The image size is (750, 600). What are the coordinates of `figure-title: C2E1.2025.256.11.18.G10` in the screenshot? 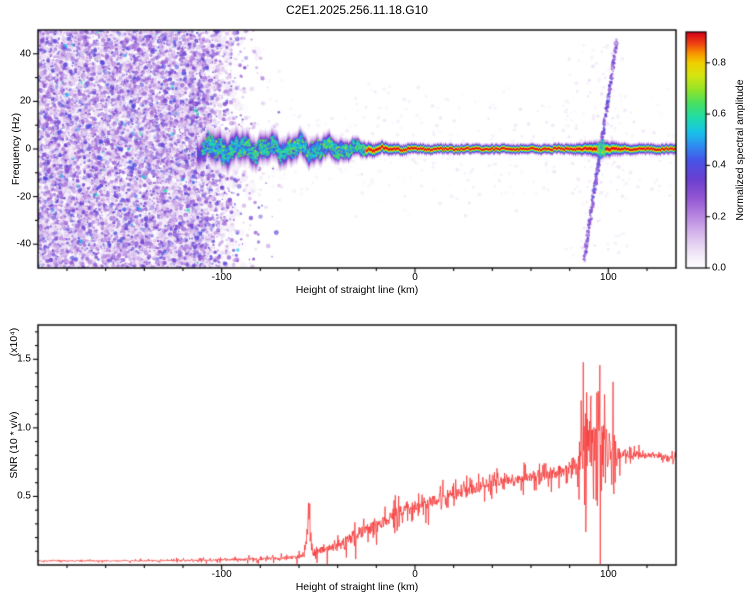 It's located at (357, 10).